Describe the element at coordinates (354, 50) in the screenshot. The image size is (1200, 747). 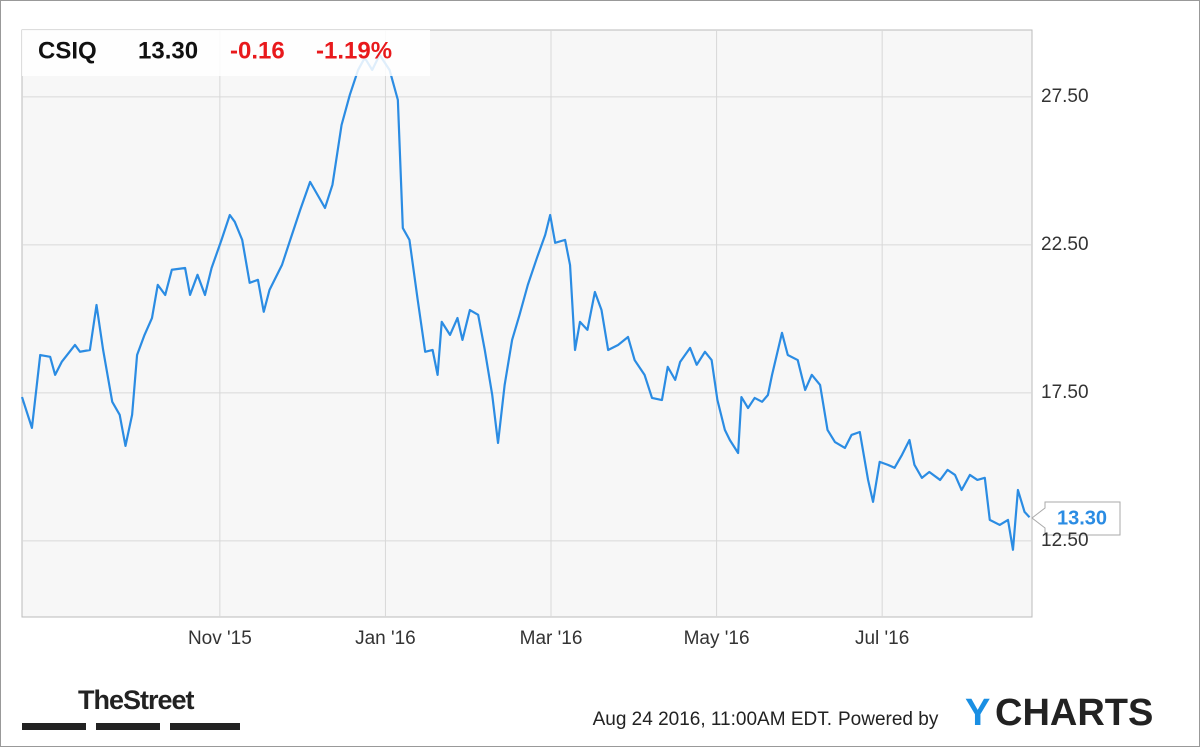
I see `change-percent: -1.19%` at that location.